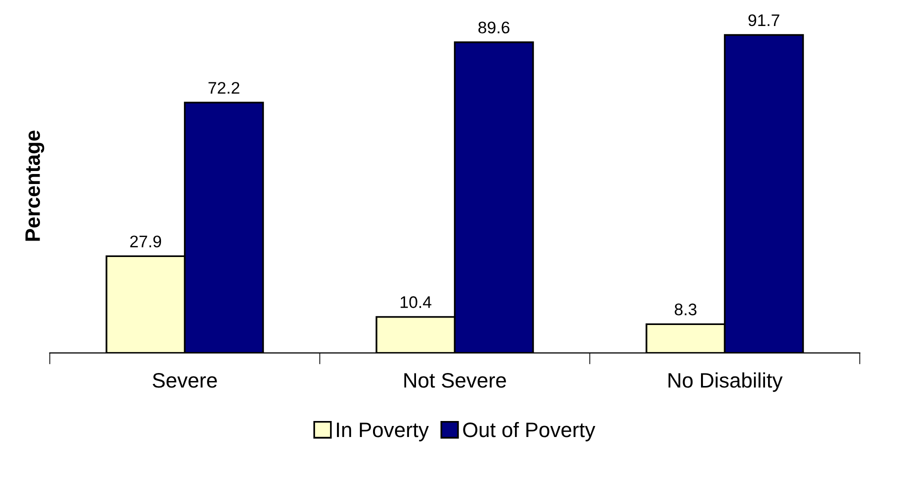 This screenshot has width=905, height=477. Describe the element at coordinates (455, 380) in the screenshot. I see `x-tick-label: Not Severe` at that location.